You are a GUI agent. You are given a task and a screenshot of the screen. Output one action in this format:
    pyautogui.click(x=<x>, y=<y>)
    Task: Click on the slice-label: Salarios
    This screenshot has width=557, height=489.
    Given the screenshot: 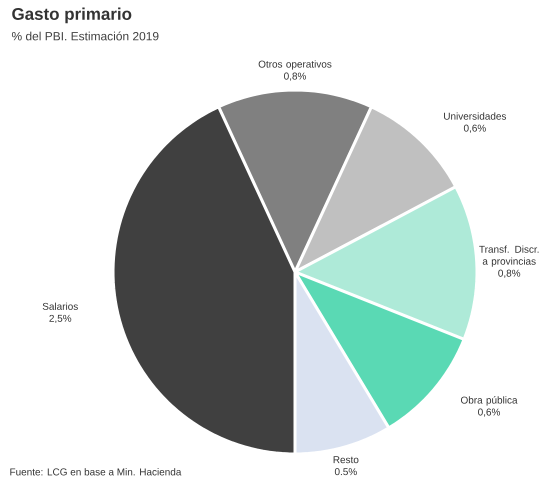 What is the action you would take?
    pyautogui.click(x=60, y=306)
    